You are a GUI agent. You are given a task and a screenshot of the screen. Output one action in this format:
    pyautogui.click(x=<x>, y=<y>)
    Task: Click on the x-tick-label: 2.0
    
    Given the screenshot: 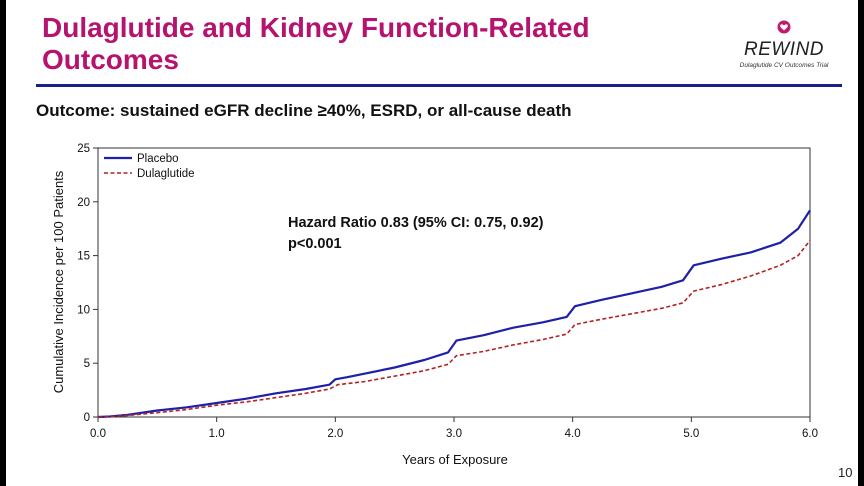 What is the action you would take?
    pyautogui.click(x=335, y=434)
    